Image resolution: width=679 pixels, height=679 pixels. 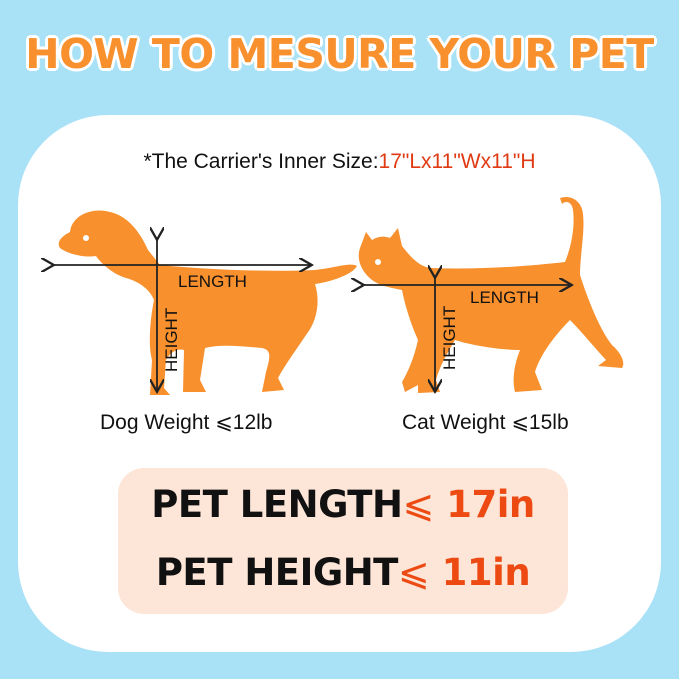 I want to click on cat-silhouette, so click(x=491, y=294).